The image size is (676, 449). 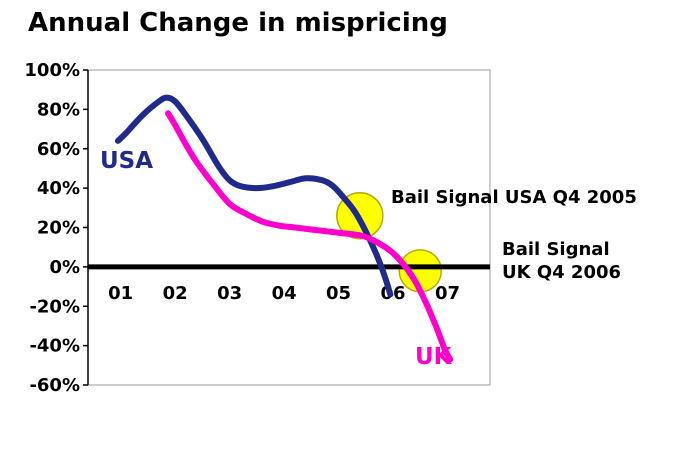 What do you see at coordinates (58, 188) in the screenshot?
I see `y-tick-label: 40%` at bounding box center [58, 188].